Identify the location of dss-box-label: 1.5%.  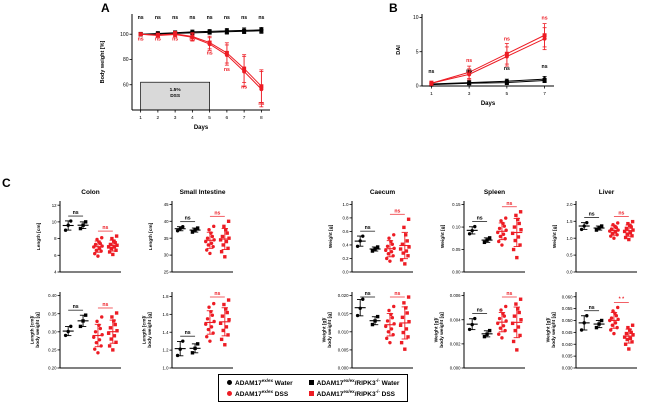
(176, 90).